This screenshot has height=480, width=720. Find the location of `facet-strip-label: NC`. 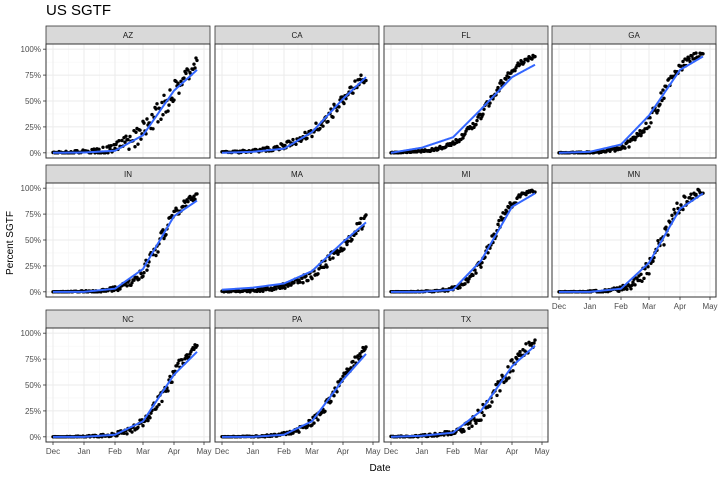

facet-strip-label: NC is located at coordinates (128, 319).